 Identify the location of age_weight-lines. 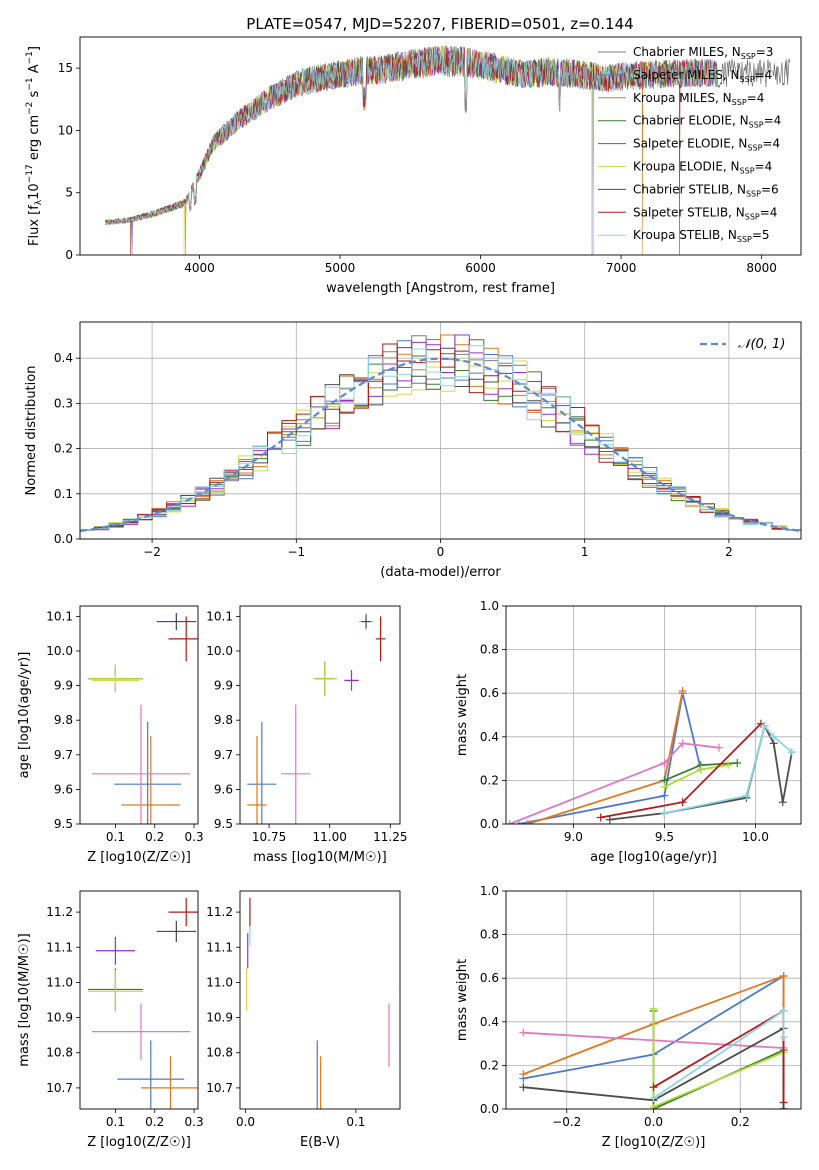
(651, 755).